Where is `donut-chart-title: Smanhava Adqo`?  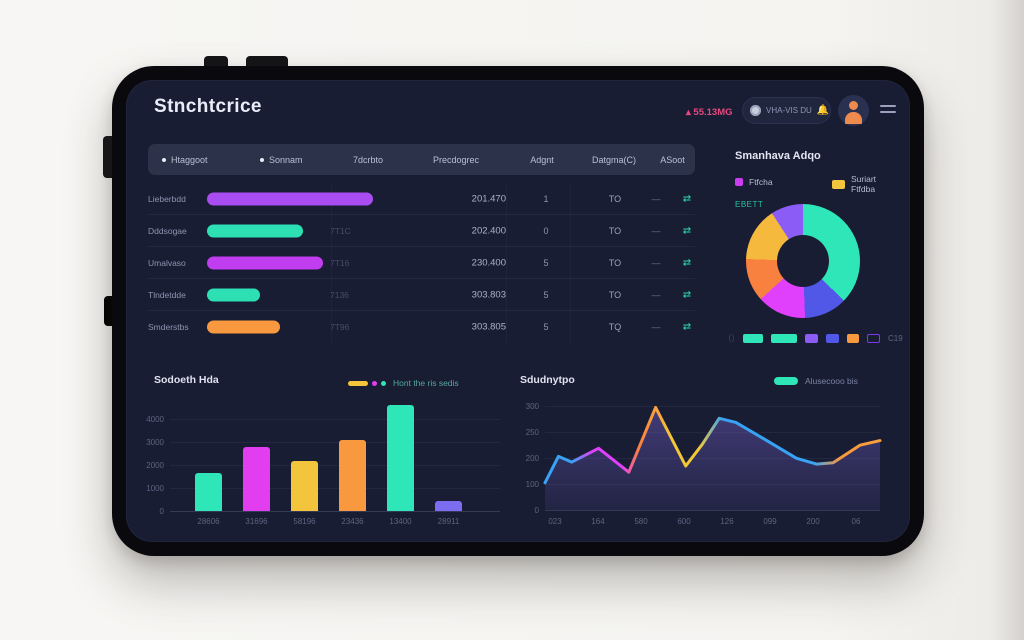 donut-chart-title: Smanhava Adqo is located at coordinates (778, 156).